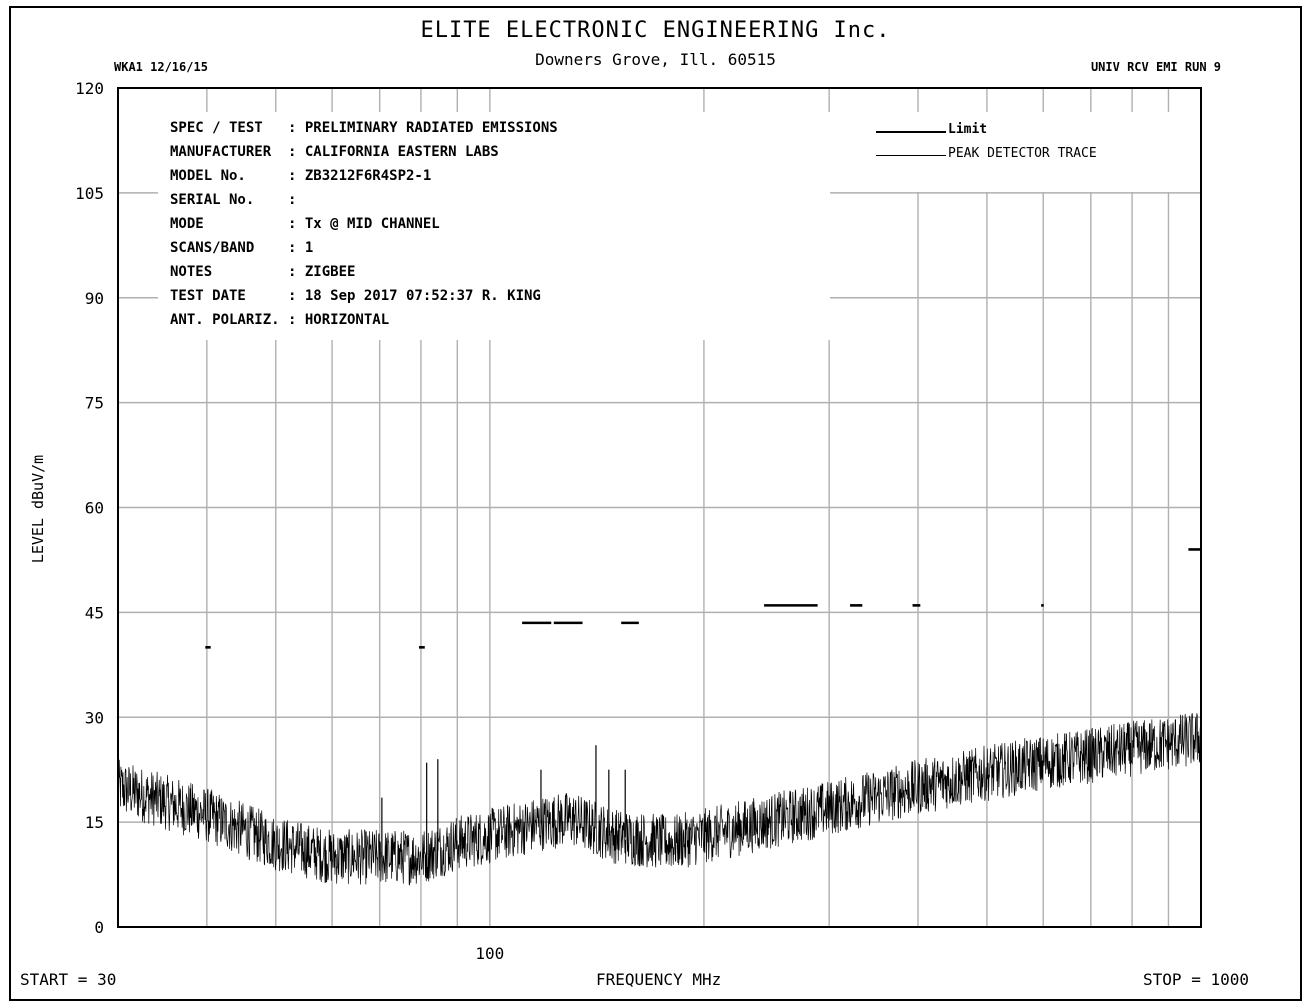 The height and width of the screenshot is (1008, 1311). I want to click on info-value: : HORIZONTAL, so click(339, 320).